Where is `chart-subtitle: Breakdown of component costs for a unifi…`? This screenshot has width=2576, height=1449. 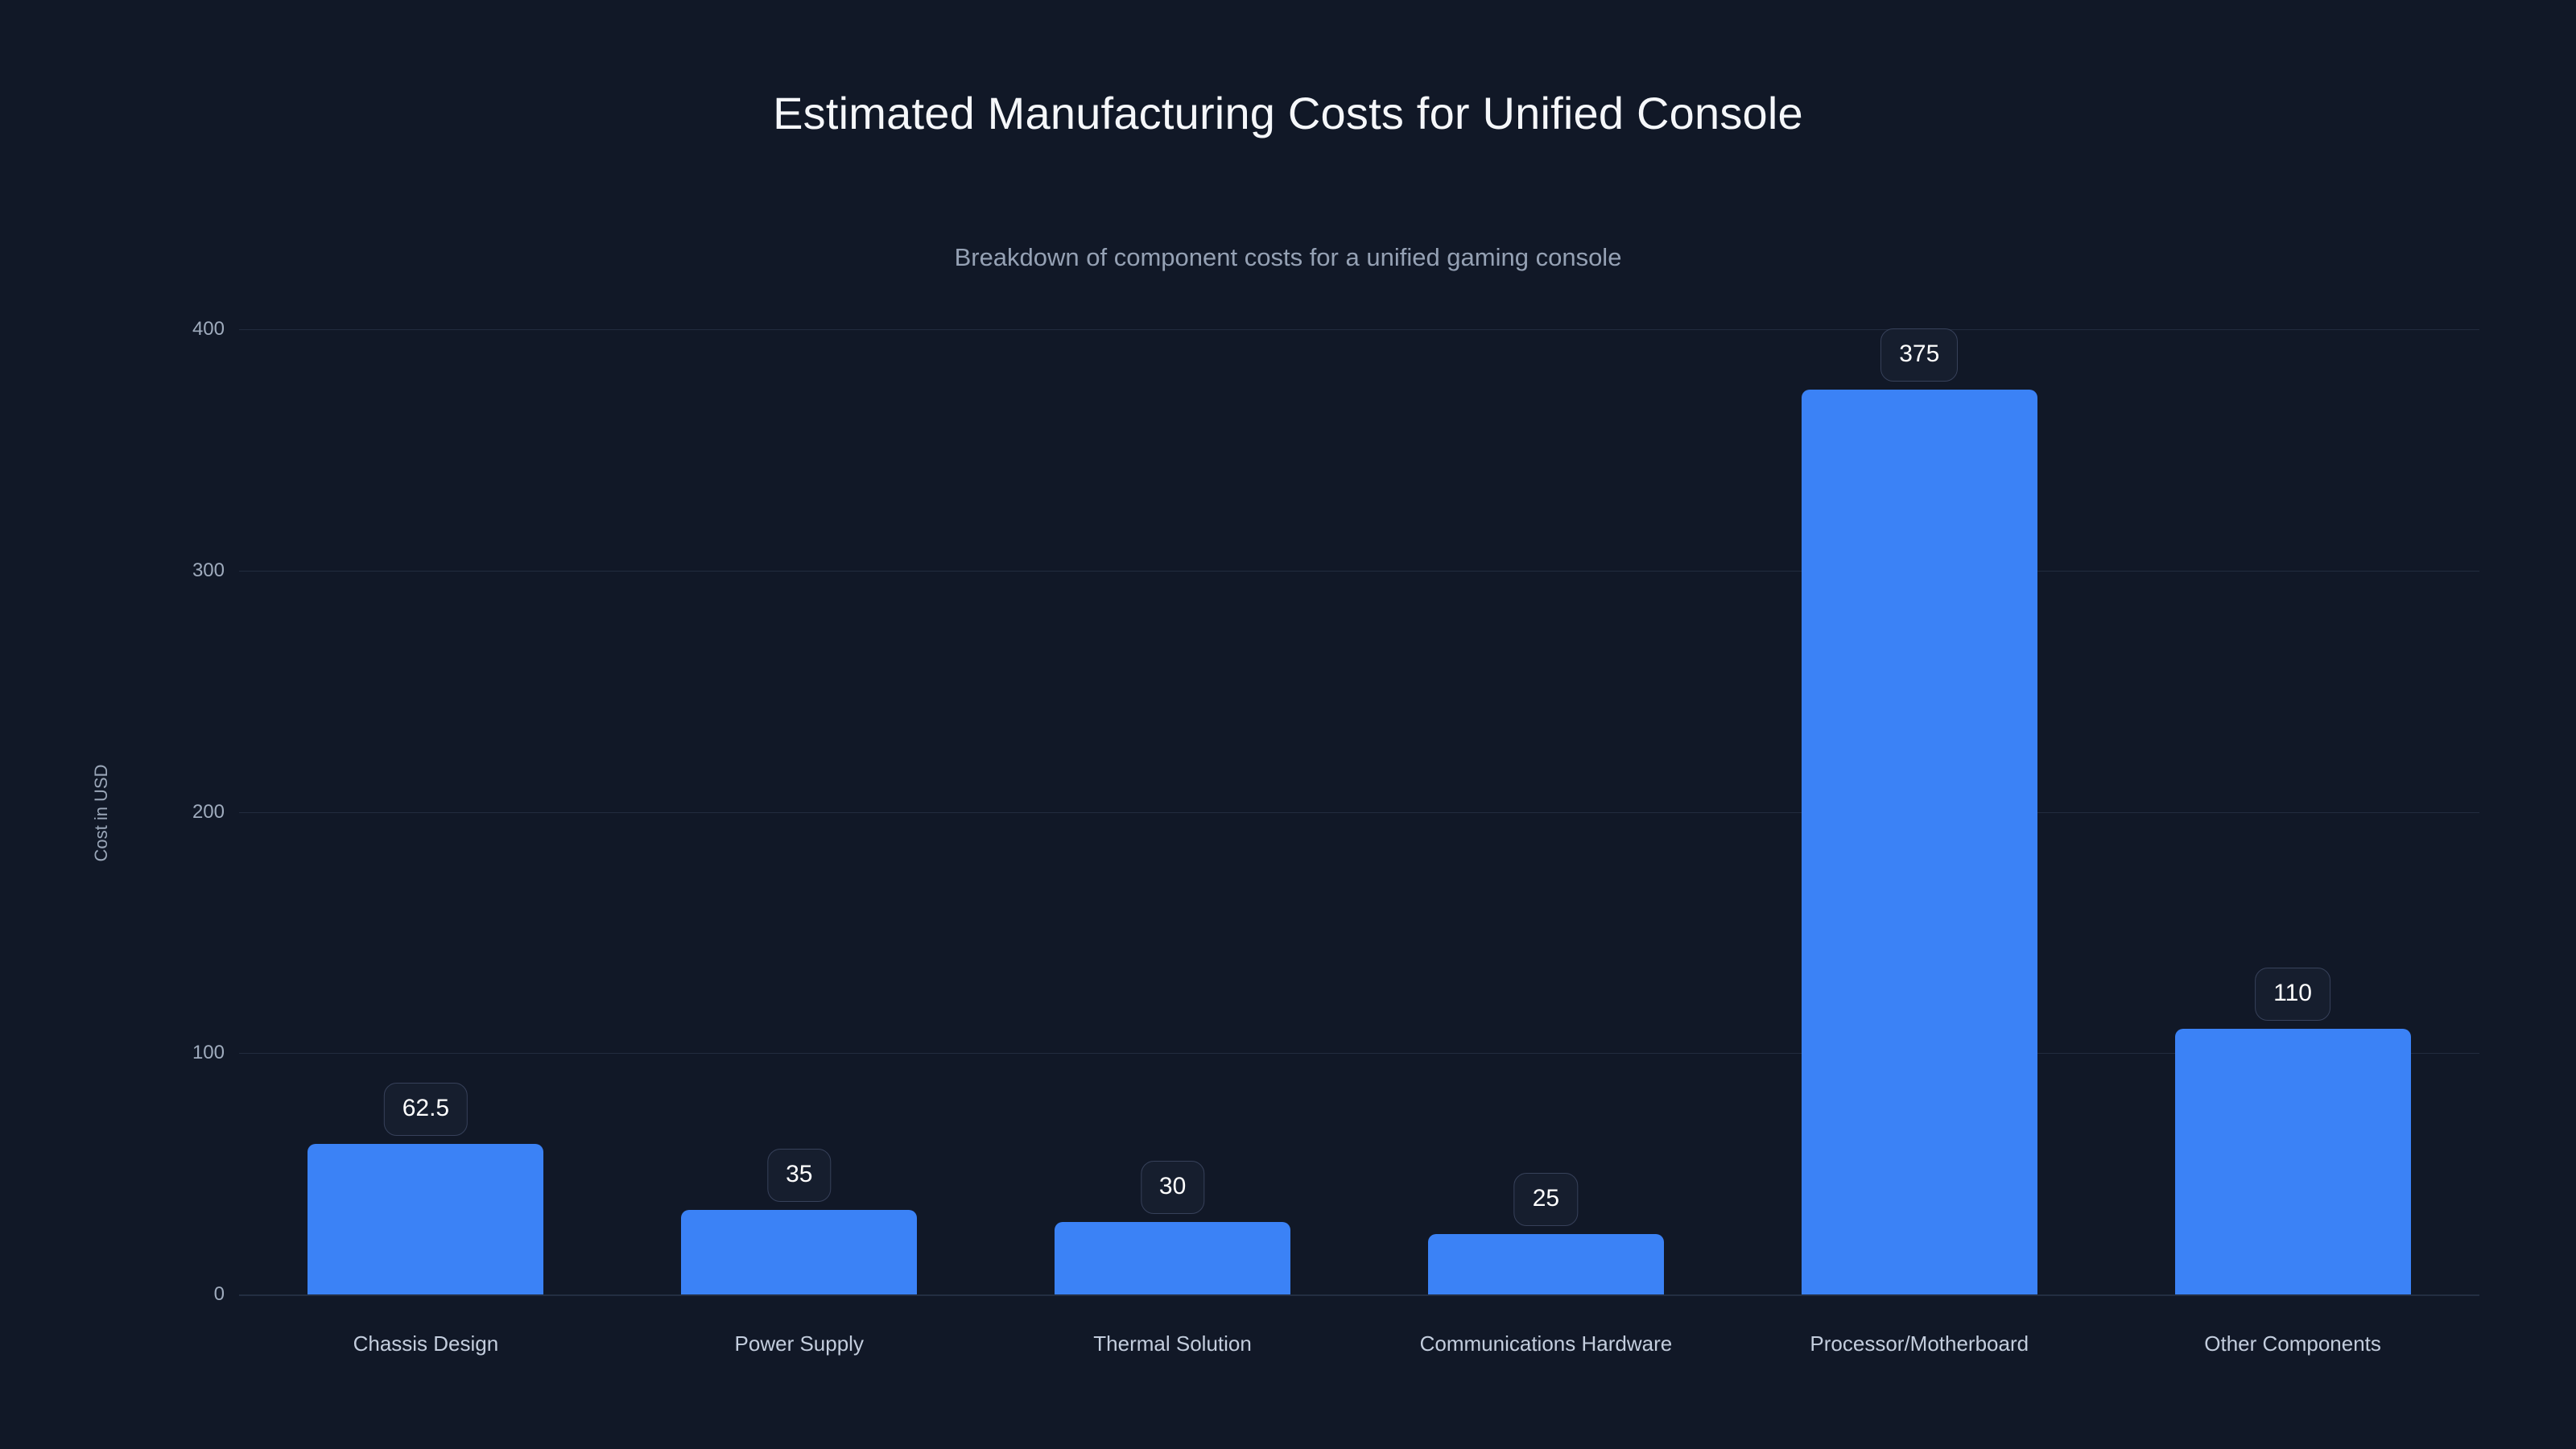
chart-subtitle: Breakdown of component costs for a unifi… is located at coordinates (1288, 257).